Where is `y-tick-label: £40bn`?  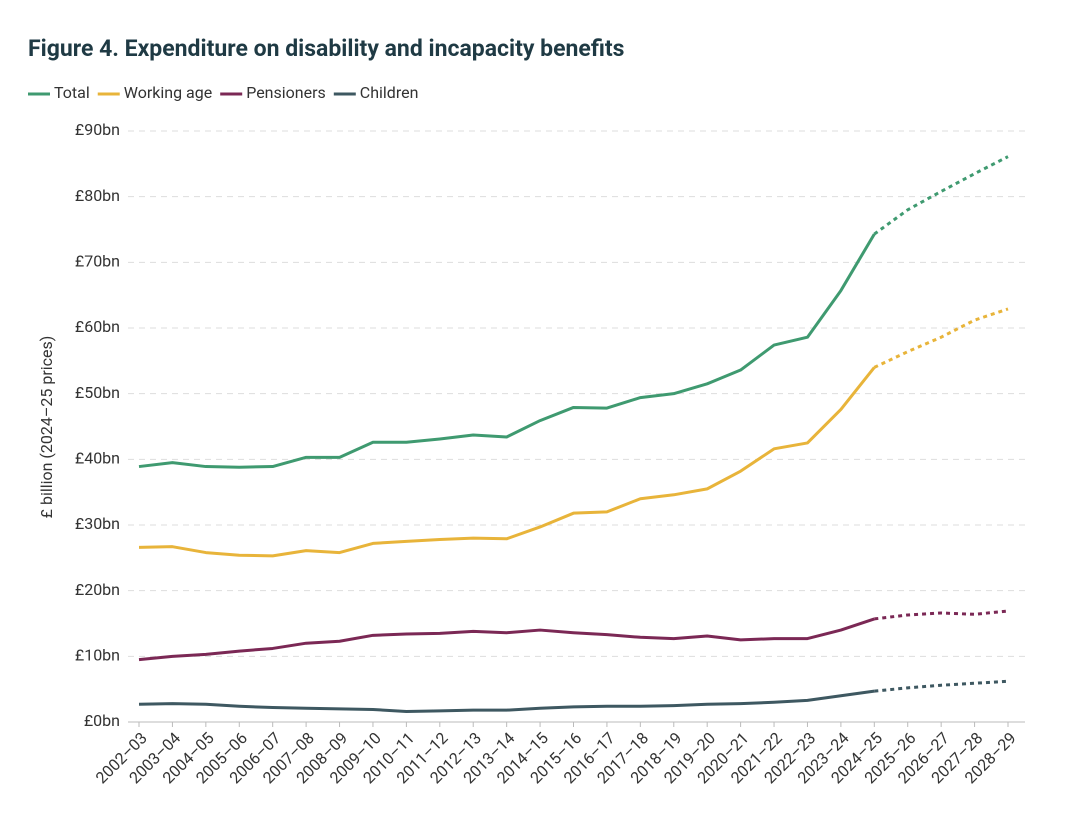
y-tick-label: £40bn is located at coordinates (97, 458).